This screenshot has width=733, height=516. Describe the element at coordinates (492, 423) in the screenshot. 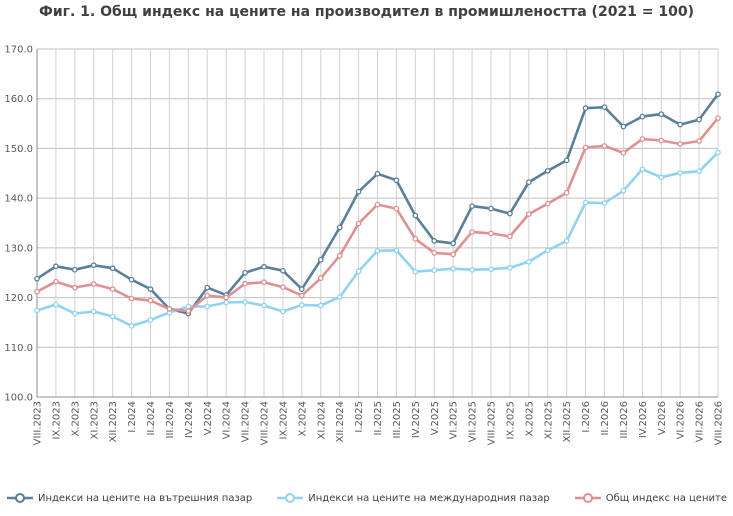

I see `x-tick-label: VIII.2025` at that location.